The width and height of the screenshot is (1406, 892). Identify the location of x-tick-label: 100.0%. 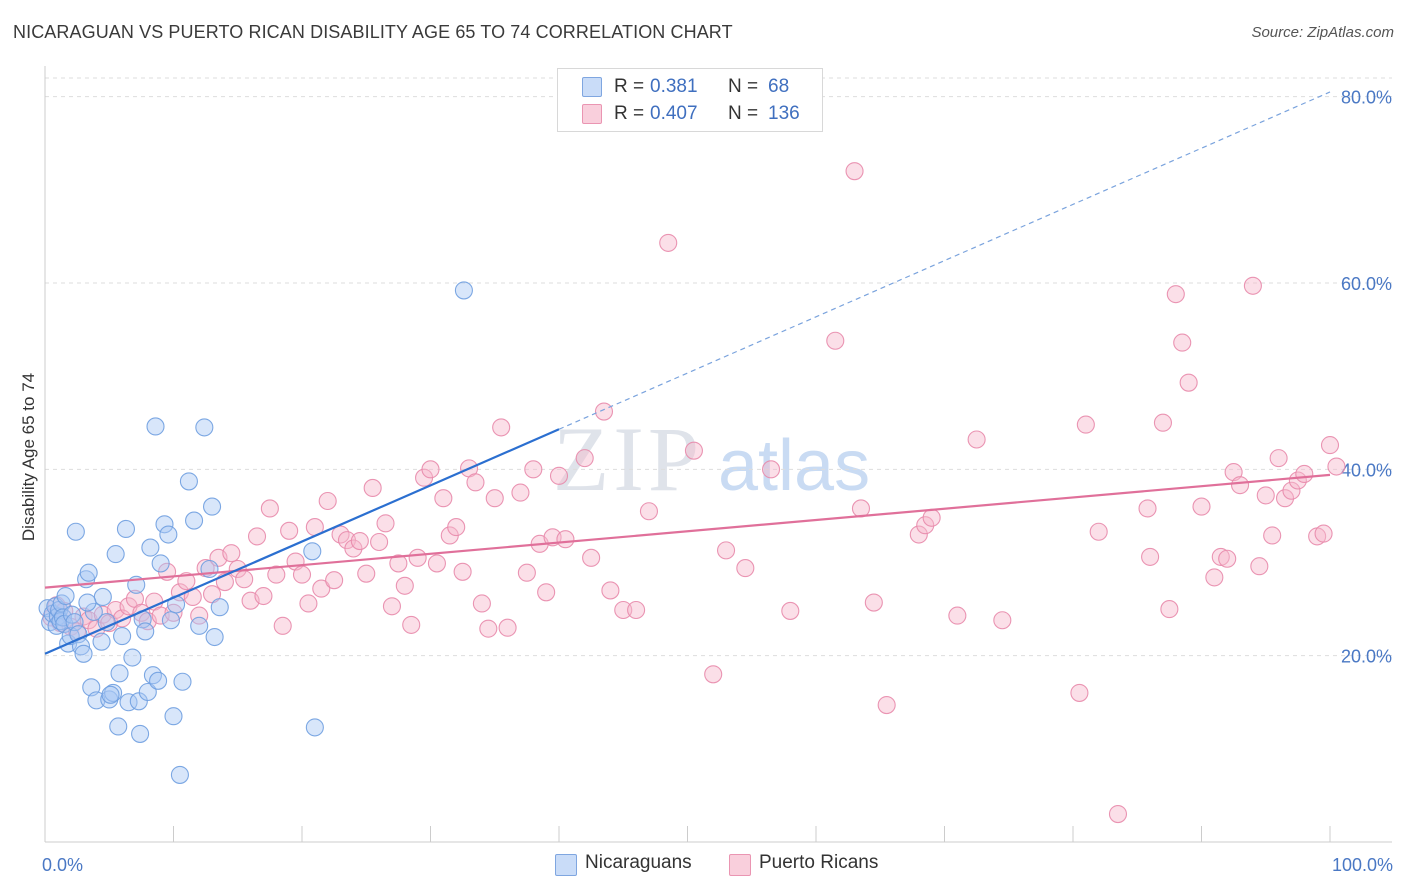
(1362, 865).